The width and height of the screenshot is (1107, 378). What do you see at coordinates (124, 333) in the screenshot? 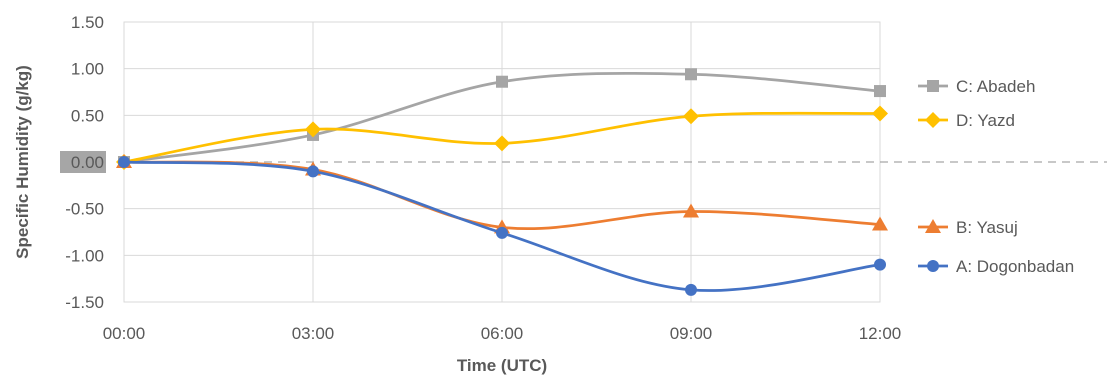
I see `x-tick-label: 00:00` at bounding box center [124, 333].